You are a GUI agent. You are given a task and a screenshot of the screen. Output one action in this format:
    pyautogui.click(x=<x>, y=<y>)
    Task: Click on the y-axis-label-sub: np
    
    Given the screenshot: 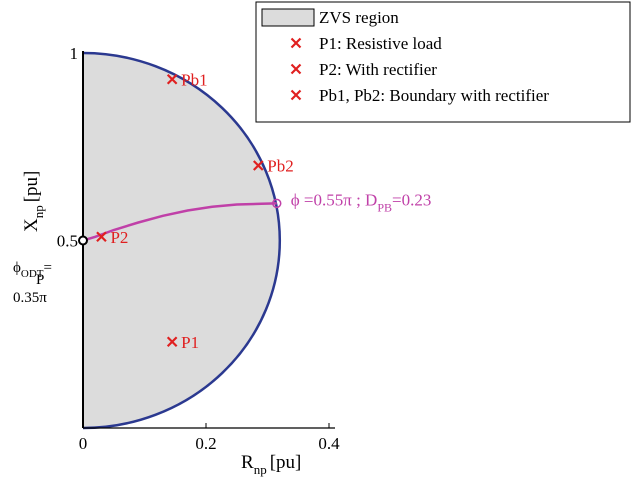 What is the action you would take?
    pyautogui.click(x=38, y=211)
    